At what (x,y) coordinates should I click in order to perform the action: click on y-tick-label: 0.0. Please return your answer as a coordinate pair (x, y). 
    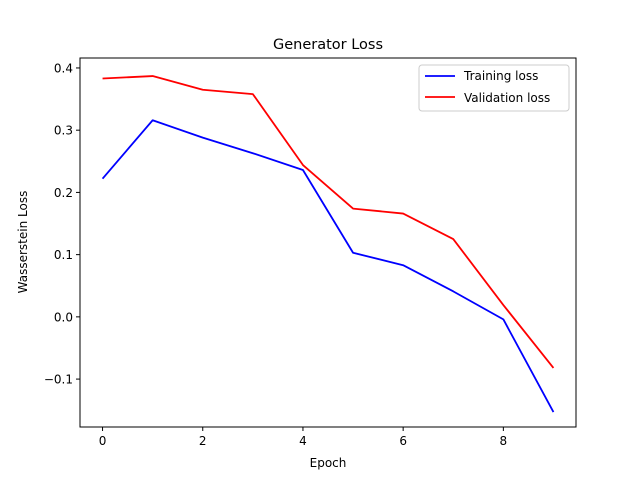
    Looking at the image, I should click on (63, 317).